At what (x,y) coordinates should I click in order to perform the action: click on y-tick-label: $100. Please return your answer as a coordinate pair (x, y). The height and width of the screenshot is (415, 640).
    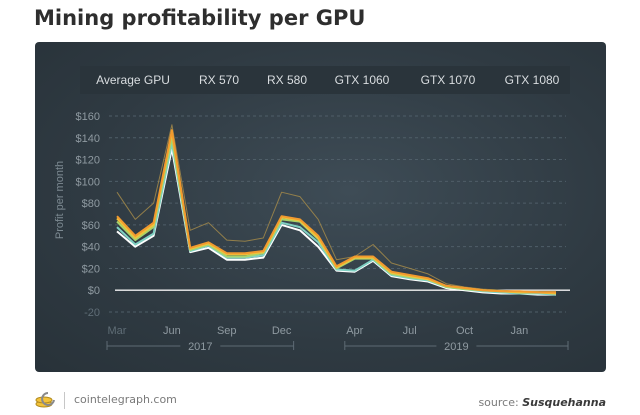
    Looking at the image, I should click on (88, 182).